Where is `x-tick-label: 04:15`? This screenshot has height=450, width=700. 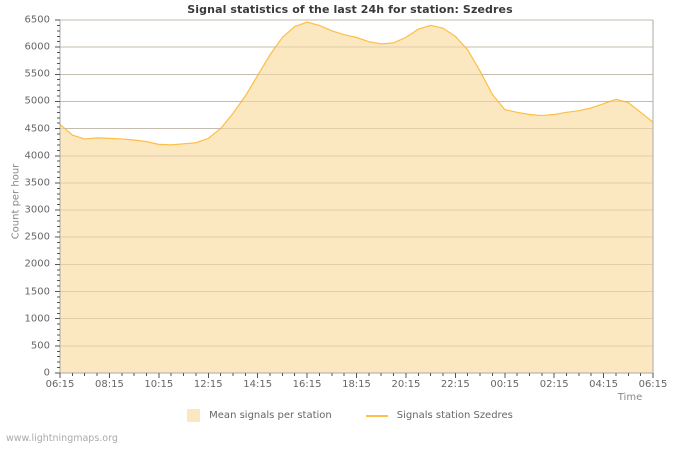 x-tick-label: 04:15 is located at coordinates (603, 384).